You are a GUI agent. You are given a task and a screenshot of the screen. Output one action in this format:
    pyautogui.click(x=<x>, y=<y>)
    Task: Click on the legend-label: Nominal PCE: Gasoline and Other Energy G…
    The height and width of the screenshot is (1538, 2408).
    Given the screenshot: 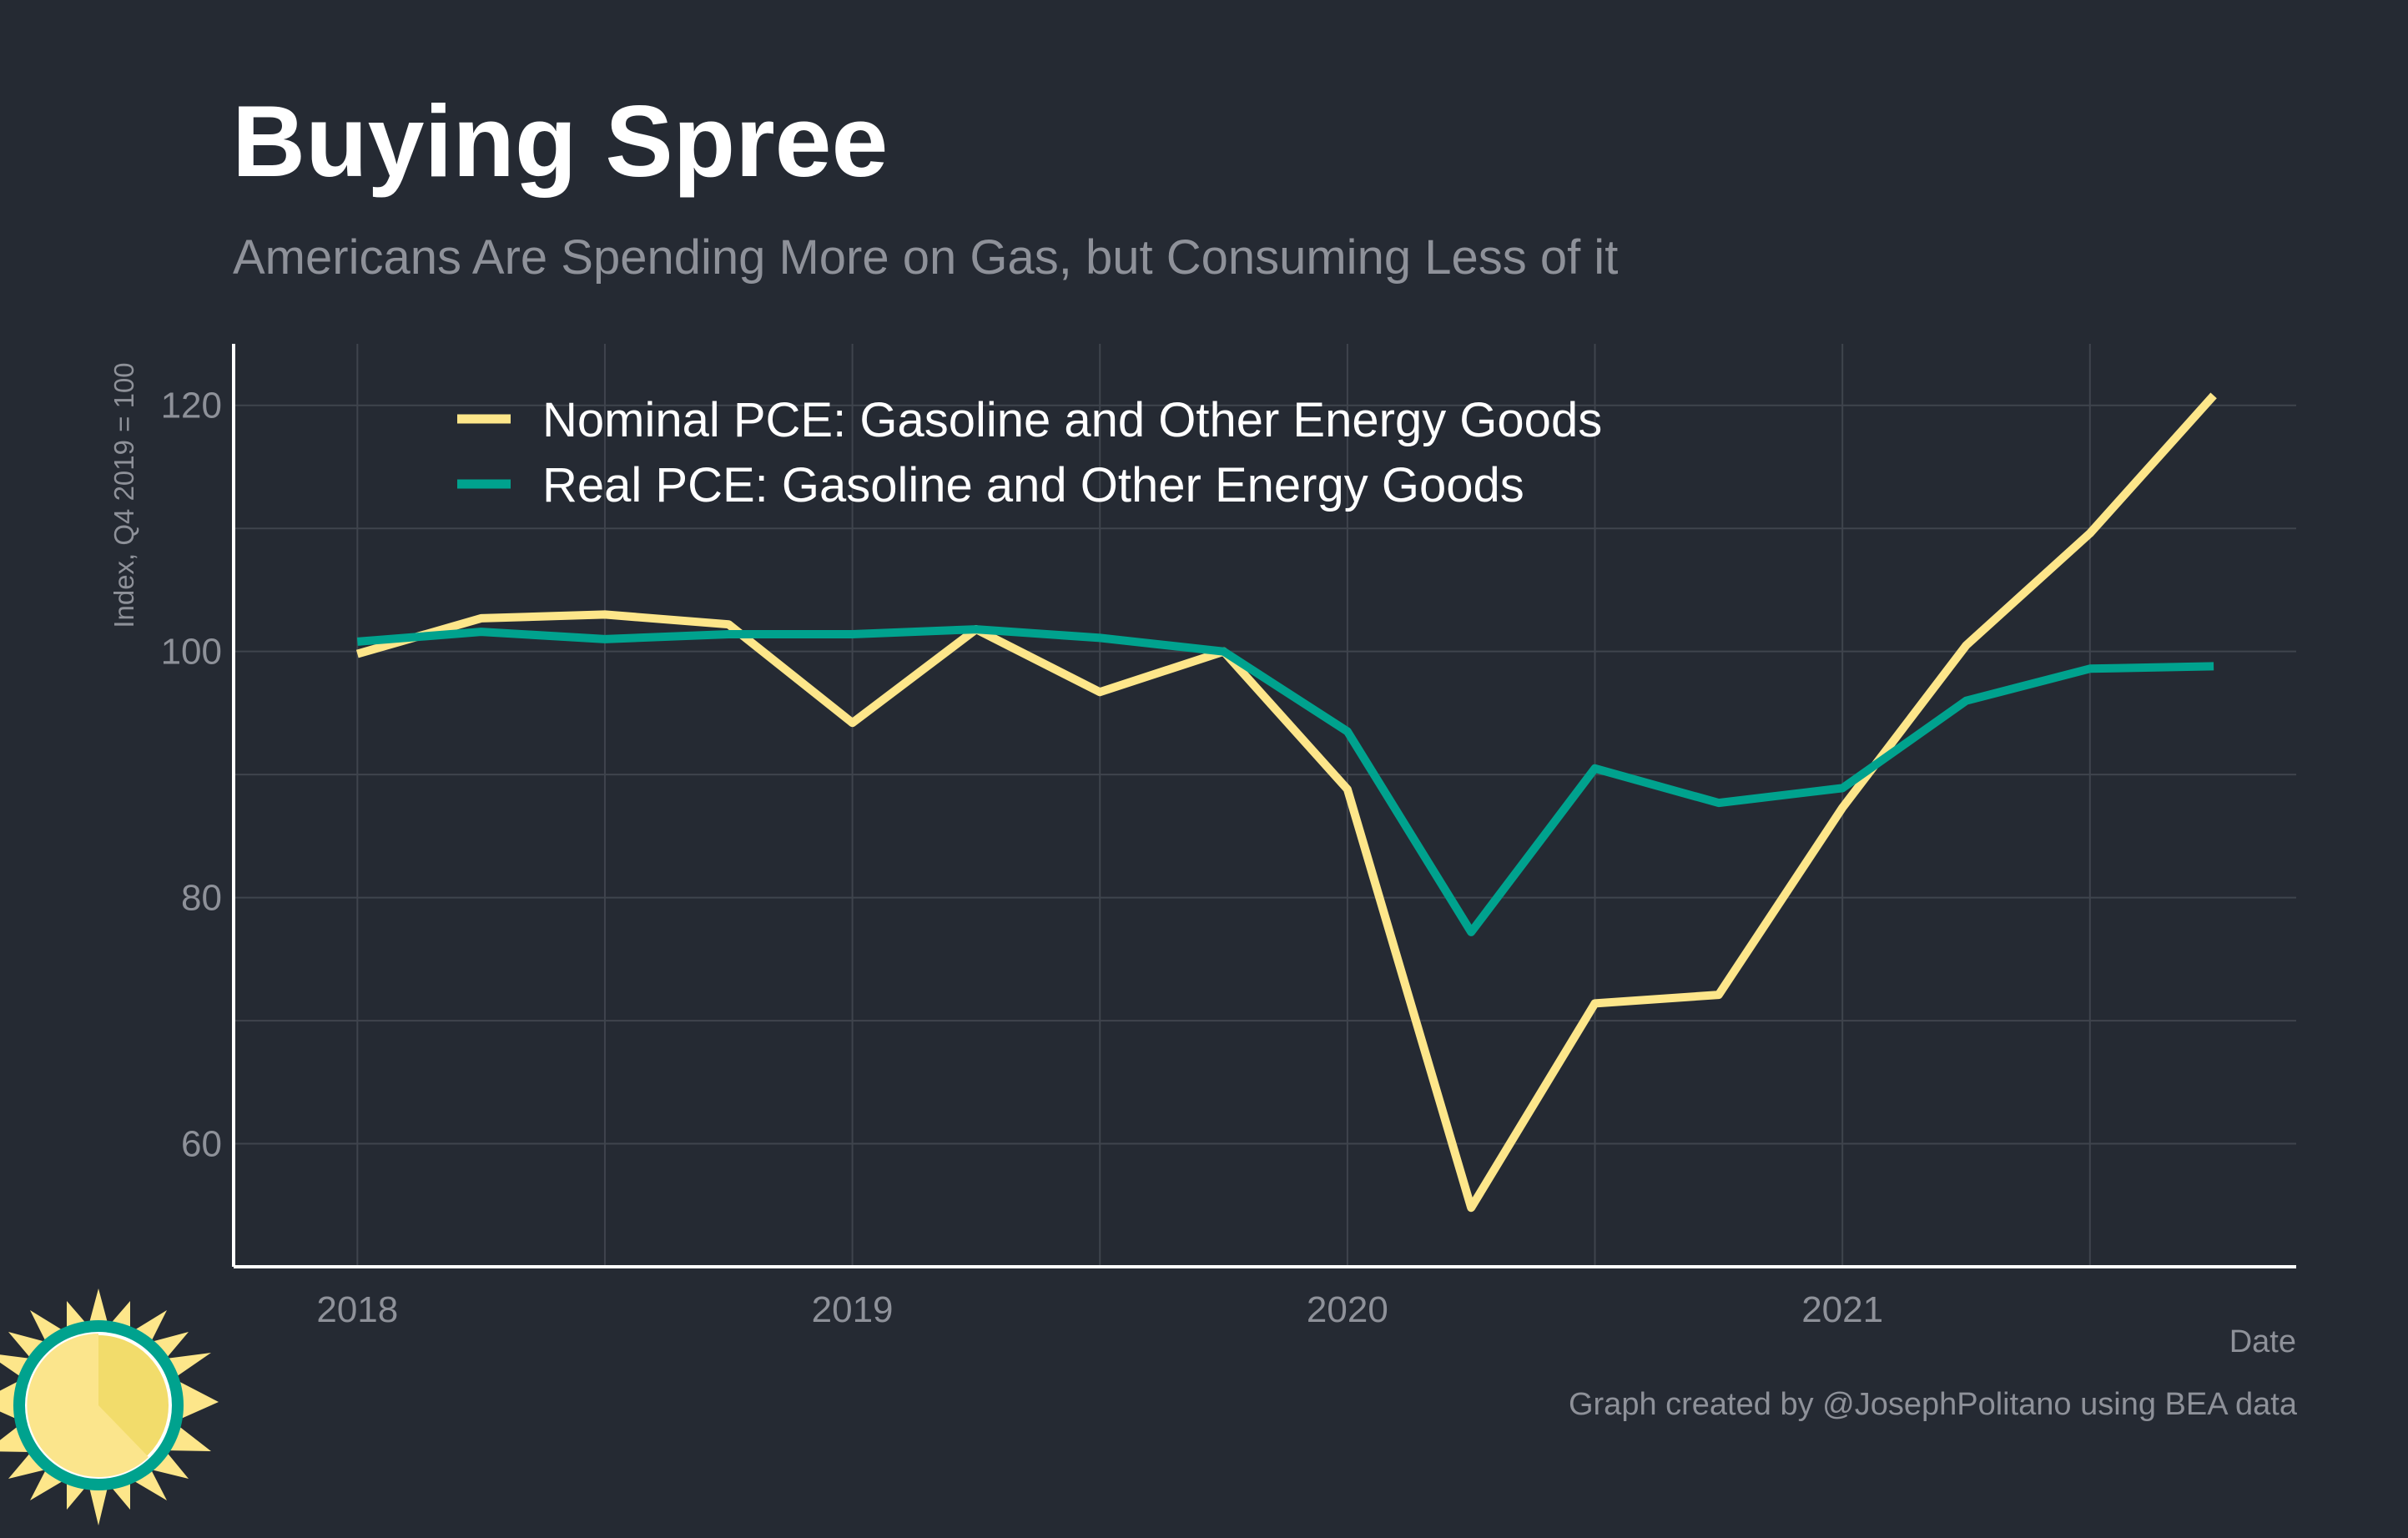 What is the action you would take?
    pyautogui.click(x=1072, y=420)
    